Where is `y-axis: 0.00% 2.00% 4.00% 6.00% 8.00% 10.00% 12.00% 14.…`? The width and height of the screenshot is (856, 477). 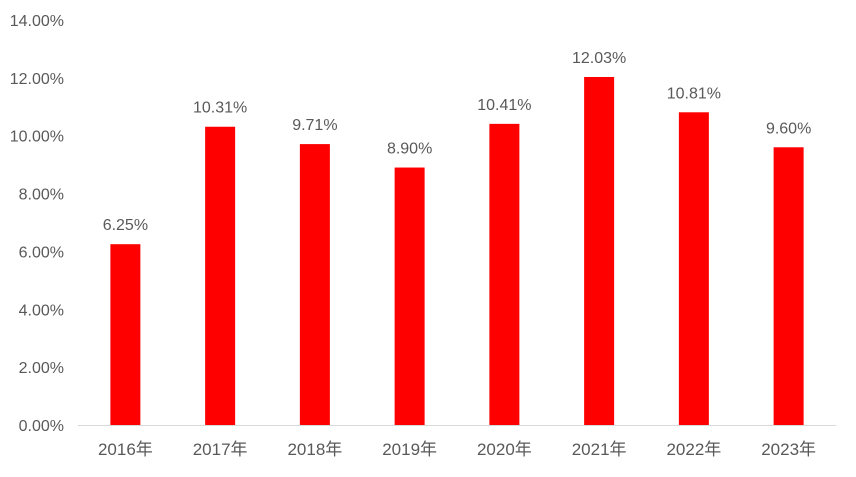 y-axis: 0.00% 2.00% 4.00% 6.00% 8.00% 10.00% 12.00% 14.… is located at coordinates (37, 224).